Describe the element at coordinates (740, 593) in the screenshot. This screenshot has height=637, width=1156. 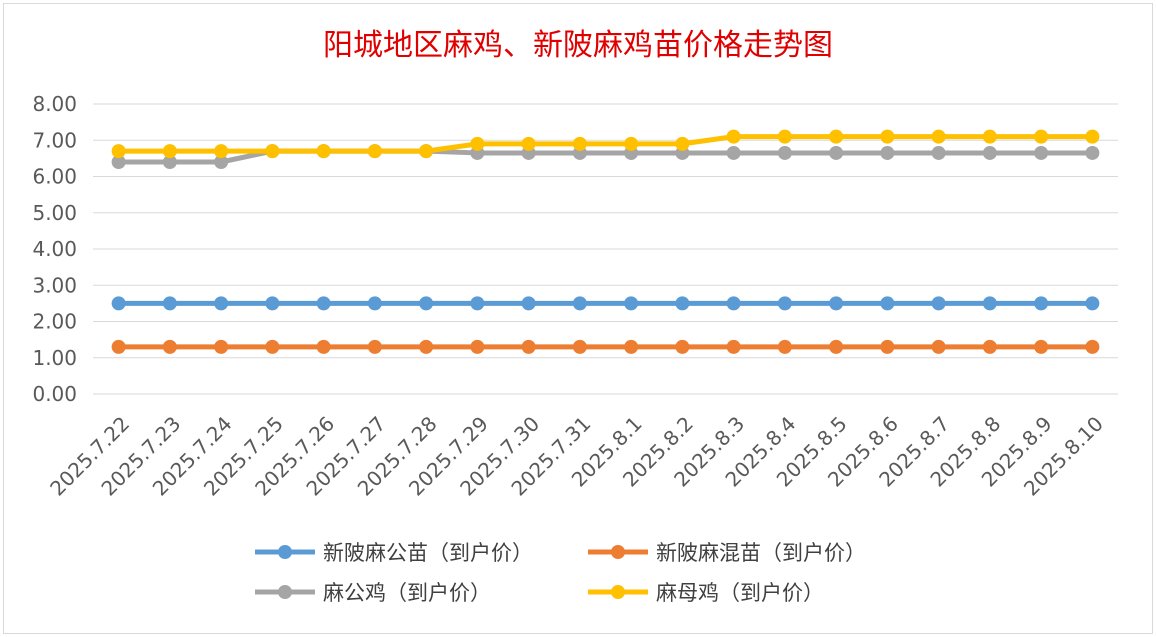
I see `legend-label: 麻母鸡（到户价）` at that location.